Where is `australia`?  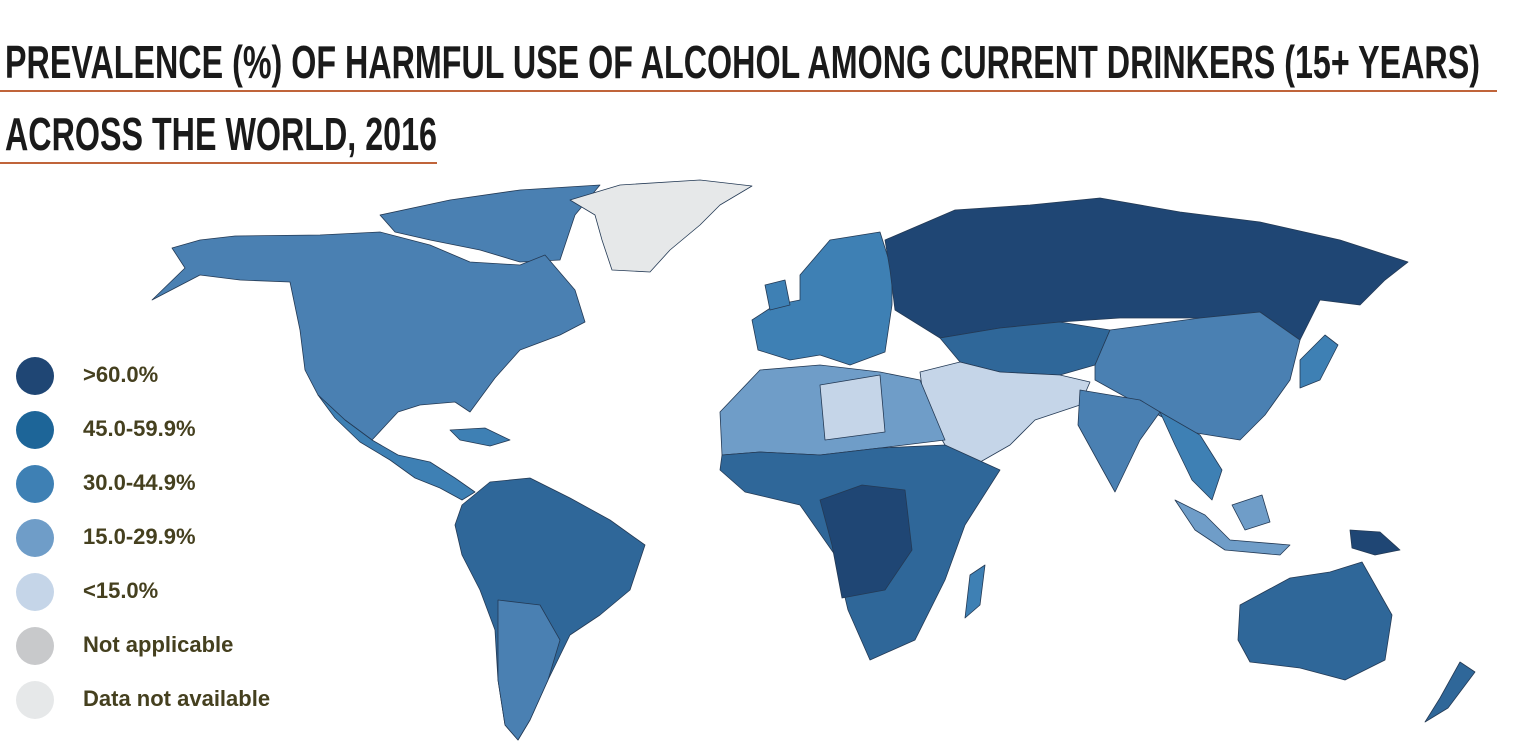 australia is located at coordinates (1315, 621).